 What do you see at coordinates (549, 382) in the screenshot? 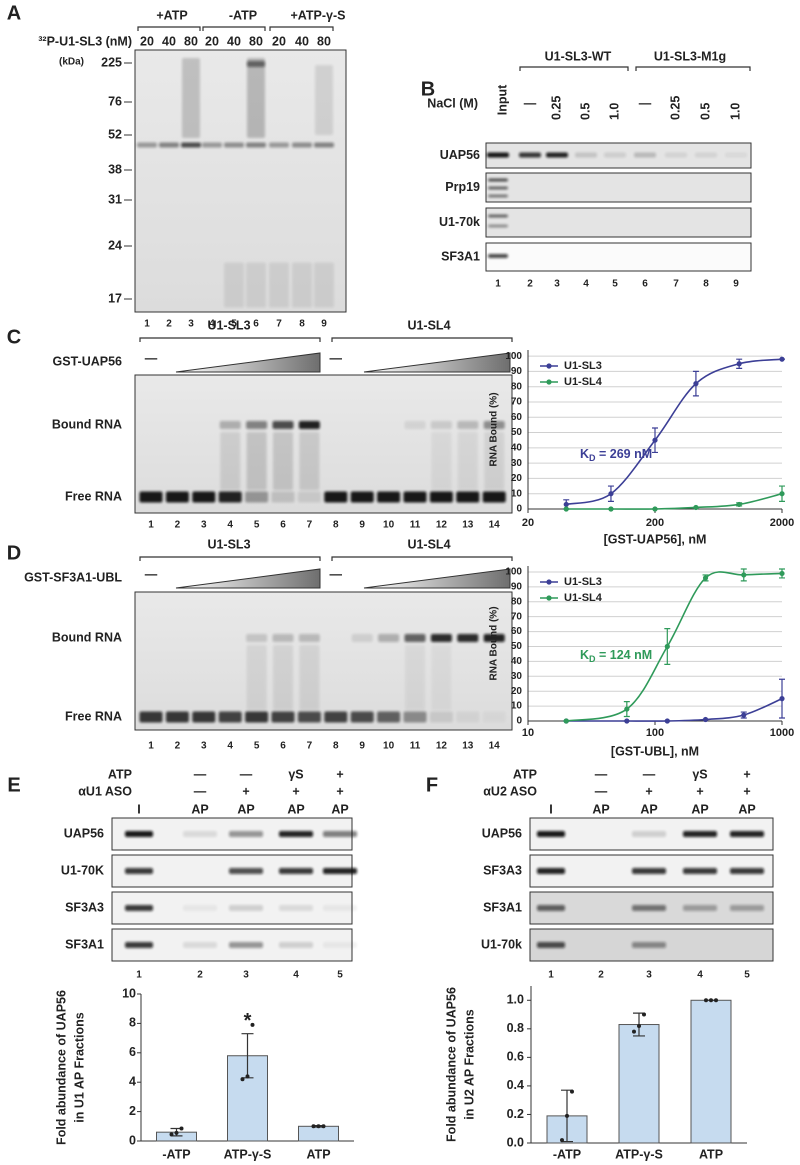
I see `legend-swatch` at bounding box center [549, 382].